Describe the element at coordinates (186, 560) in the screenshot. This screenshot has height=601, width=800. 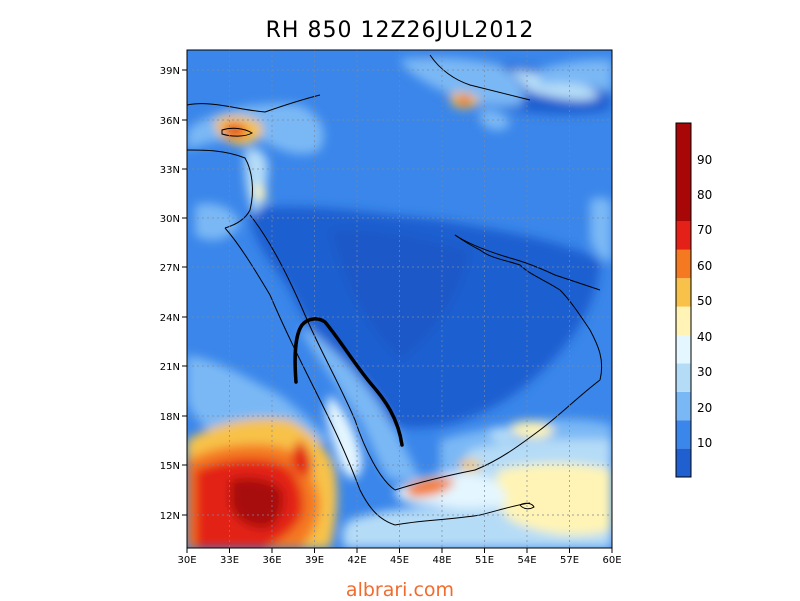
I see `lon-tick-label: 30E` at that location.